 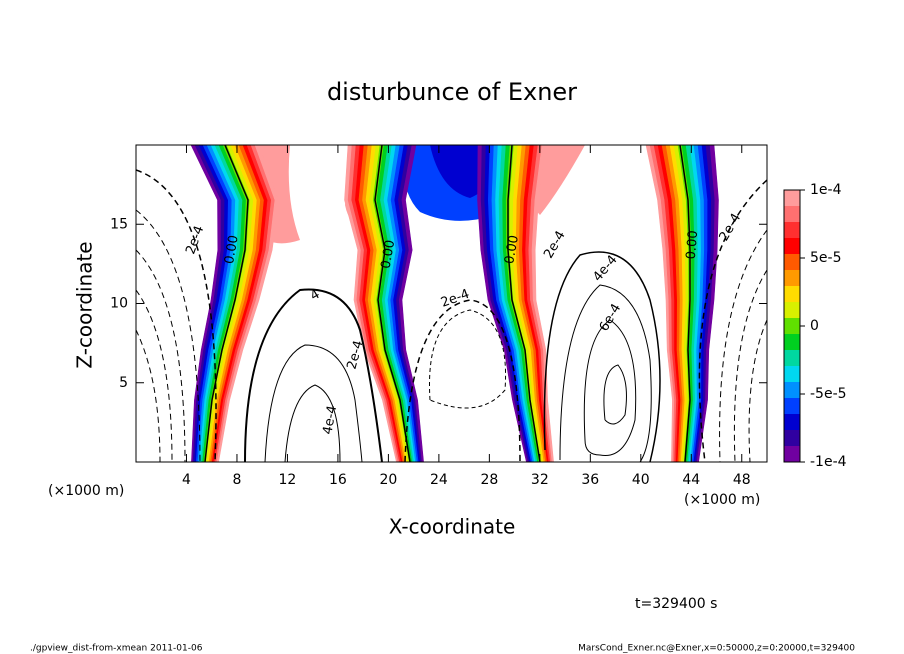 I want to click on colorbar-tick-label: 0, so click(x=814, y=326).